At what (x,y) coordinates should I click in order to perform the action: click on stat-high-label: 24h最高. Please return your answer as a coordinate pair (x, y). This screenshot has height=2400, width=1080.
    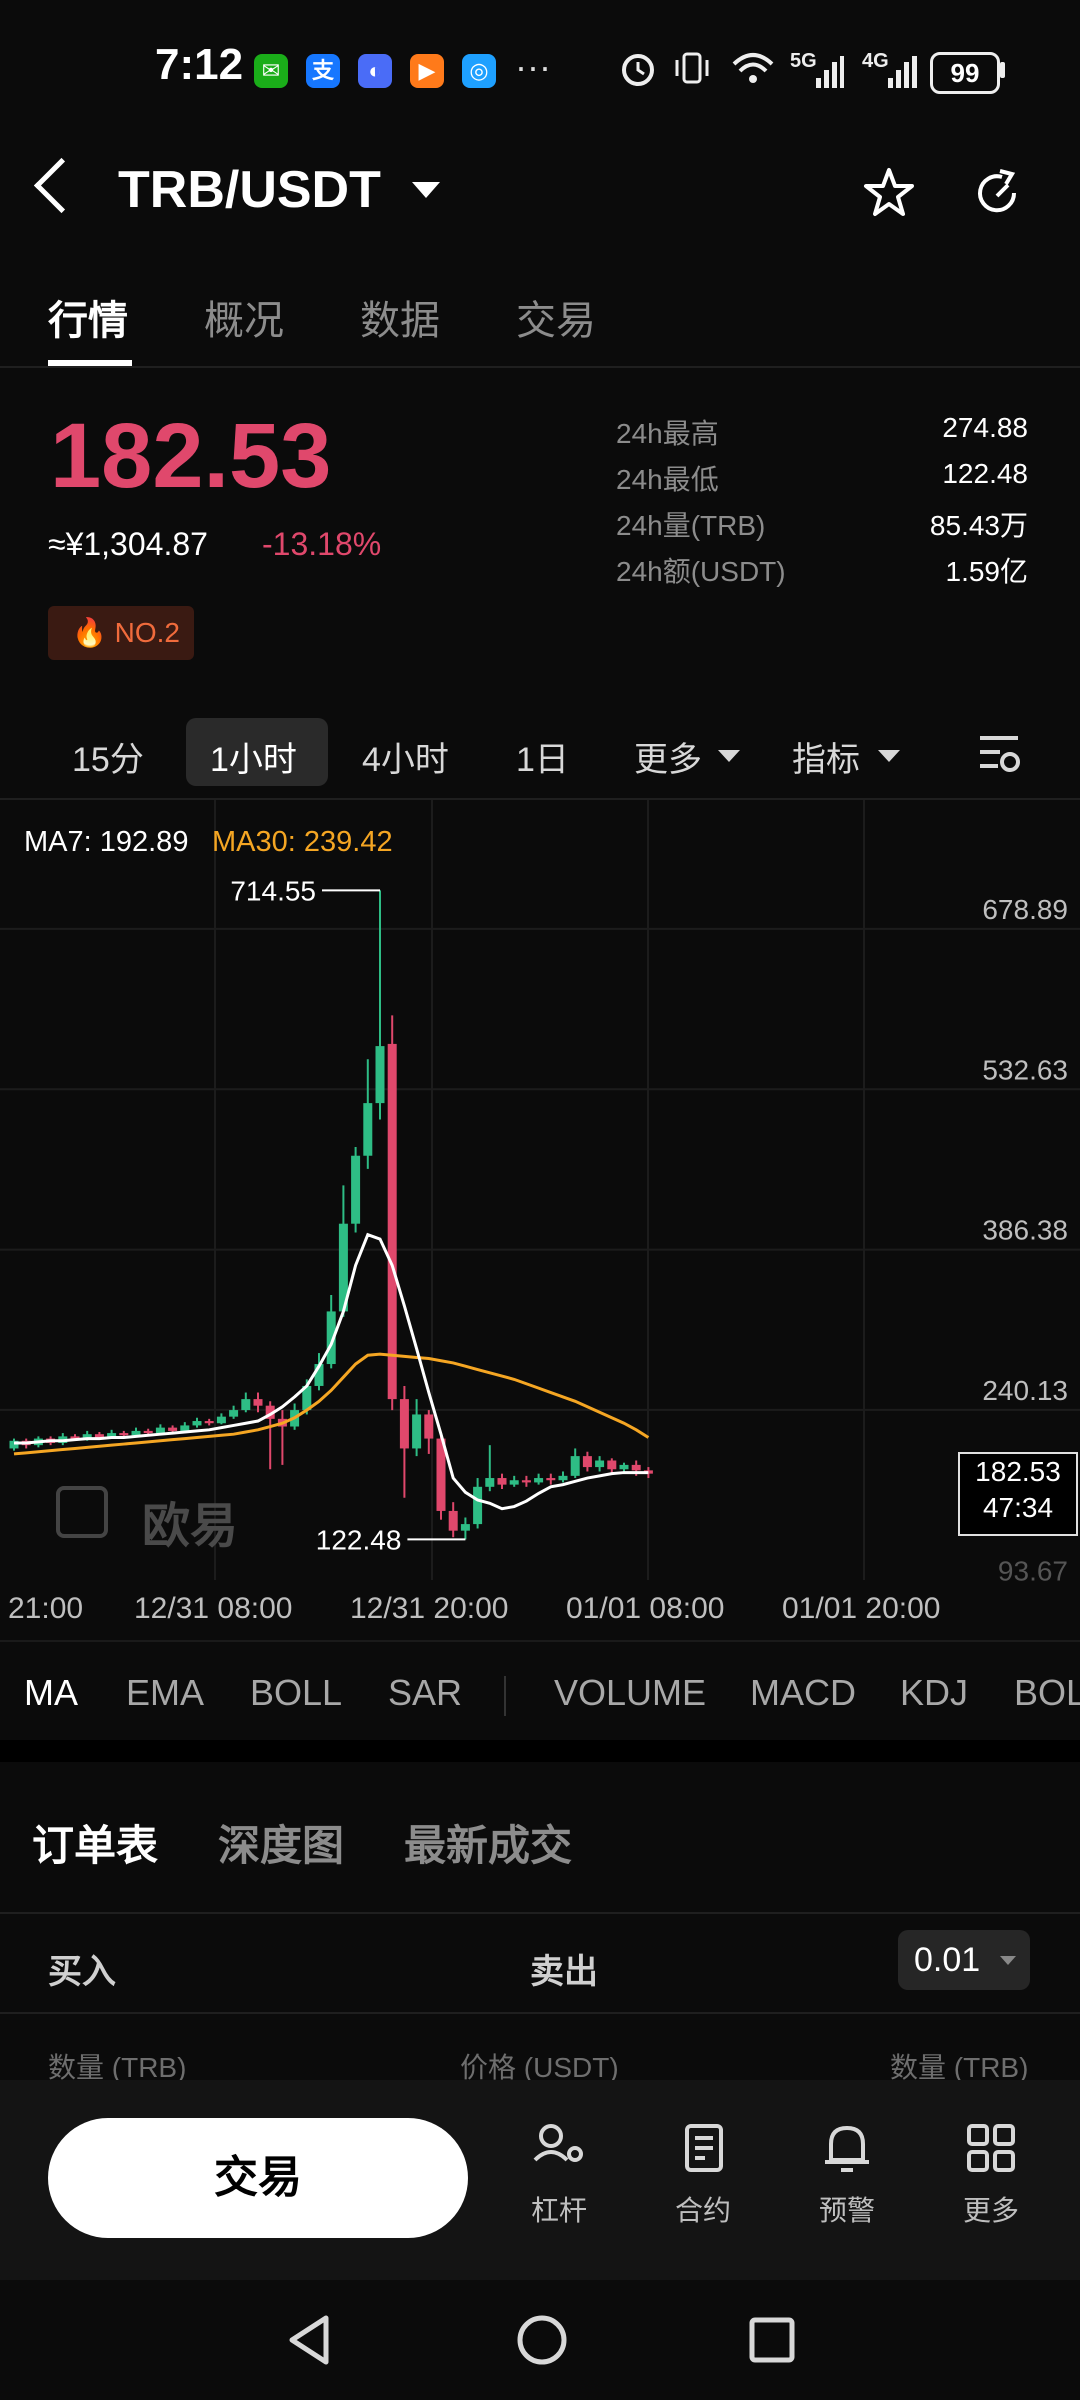
    Looking at the image, I should click on (667, 433).